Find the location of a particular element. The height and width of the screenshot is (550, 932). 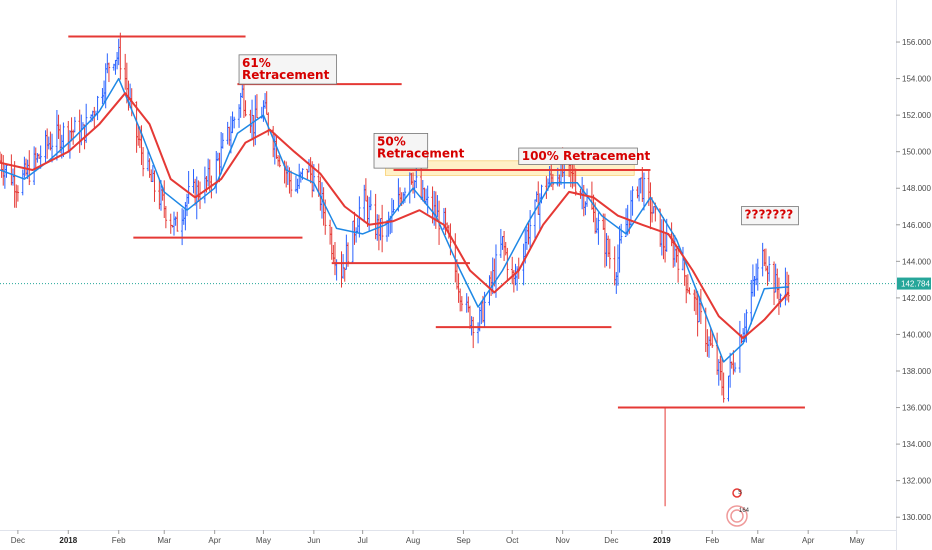

y-tick-label: 130.000 is located at coordinates (916, 517).